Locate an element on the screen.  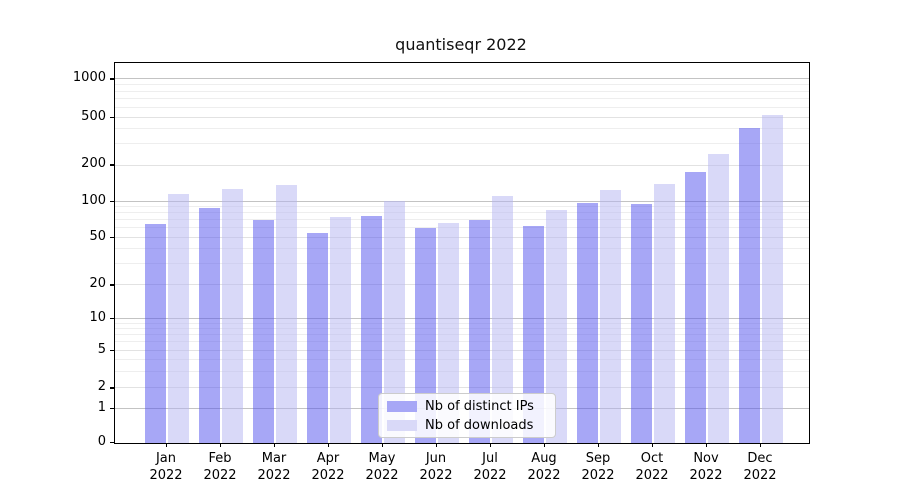
legend-label-nb-of-distinct-ips: Nb of distinct IPs is located at coordinates (479, 406).